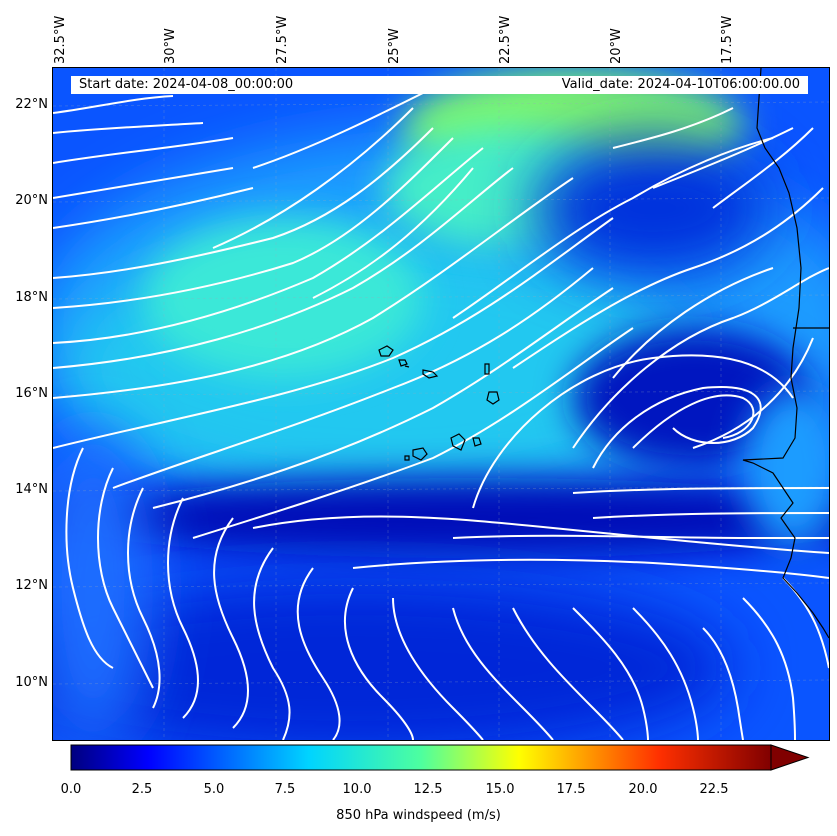  Describe the element at coordinates (60, 39) in the screenshot. I see `lon-label-32-5w: 32.5°W` at that location.